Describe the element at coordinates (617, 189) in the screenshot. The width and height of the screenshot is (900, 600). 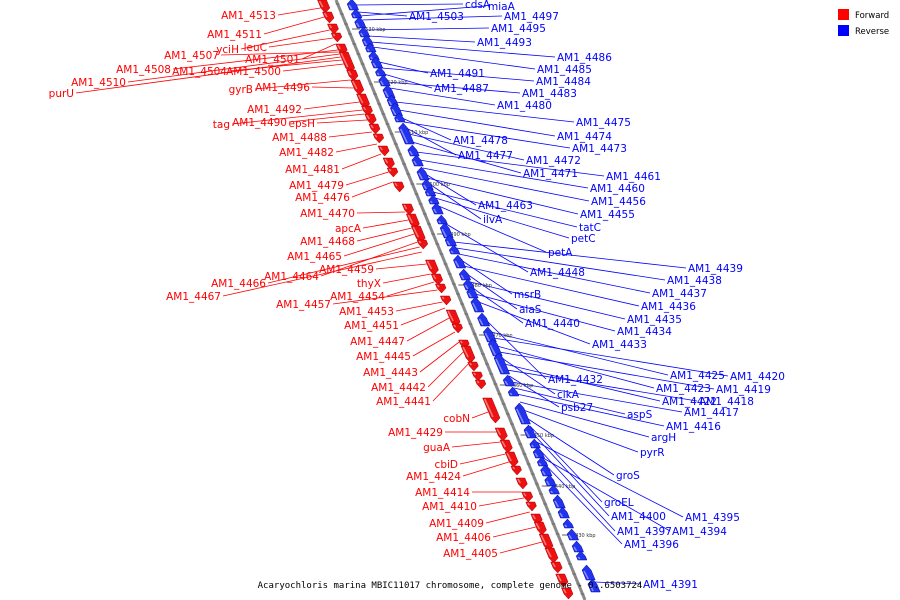
I see `reverse-gene-label: AM1_4460` at that location.